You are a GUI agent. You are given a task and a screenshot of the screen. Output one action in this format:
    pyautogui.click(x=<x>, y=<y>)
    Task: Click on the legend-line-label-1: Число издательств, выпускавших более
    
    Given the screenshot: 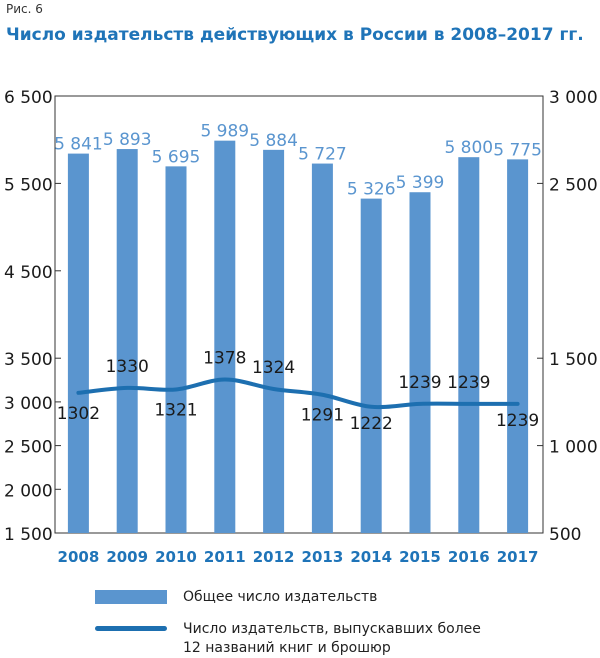 What is the action you would take?
    pyautogui.click(x=332, y=629)
    